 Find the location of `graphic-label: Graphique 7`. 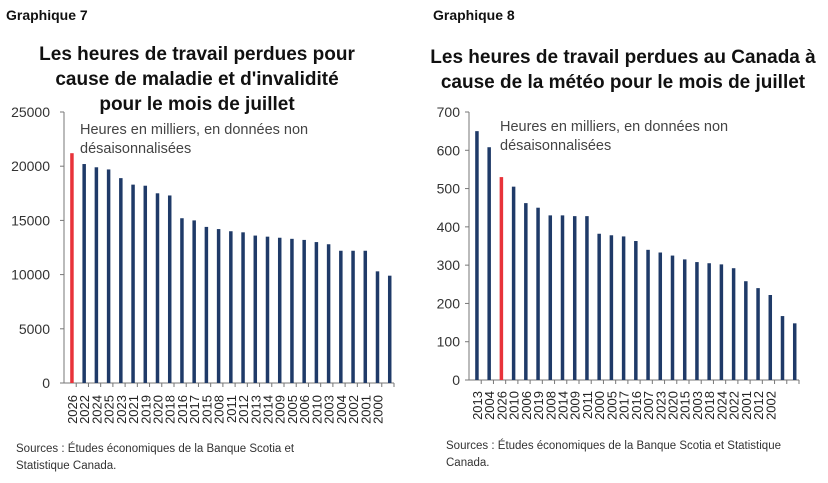

graphic-label: Graphique 7 is located at coordinates (47, 15).